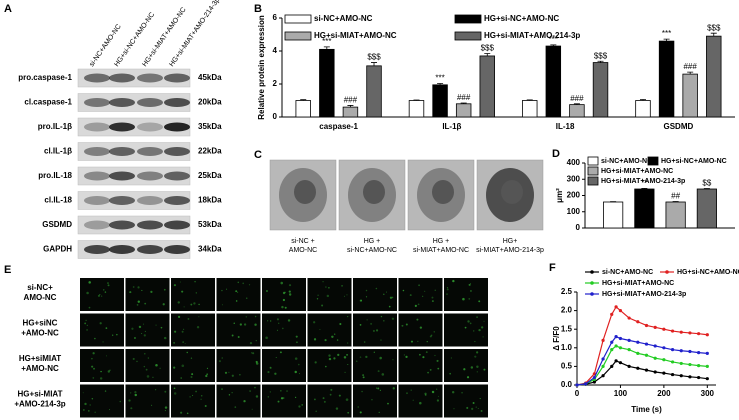  Describe the element at coordinates (194, 34) in the screenshot. I see `column-header: HG+si-MIAT+AMO-214-3p` at that location.